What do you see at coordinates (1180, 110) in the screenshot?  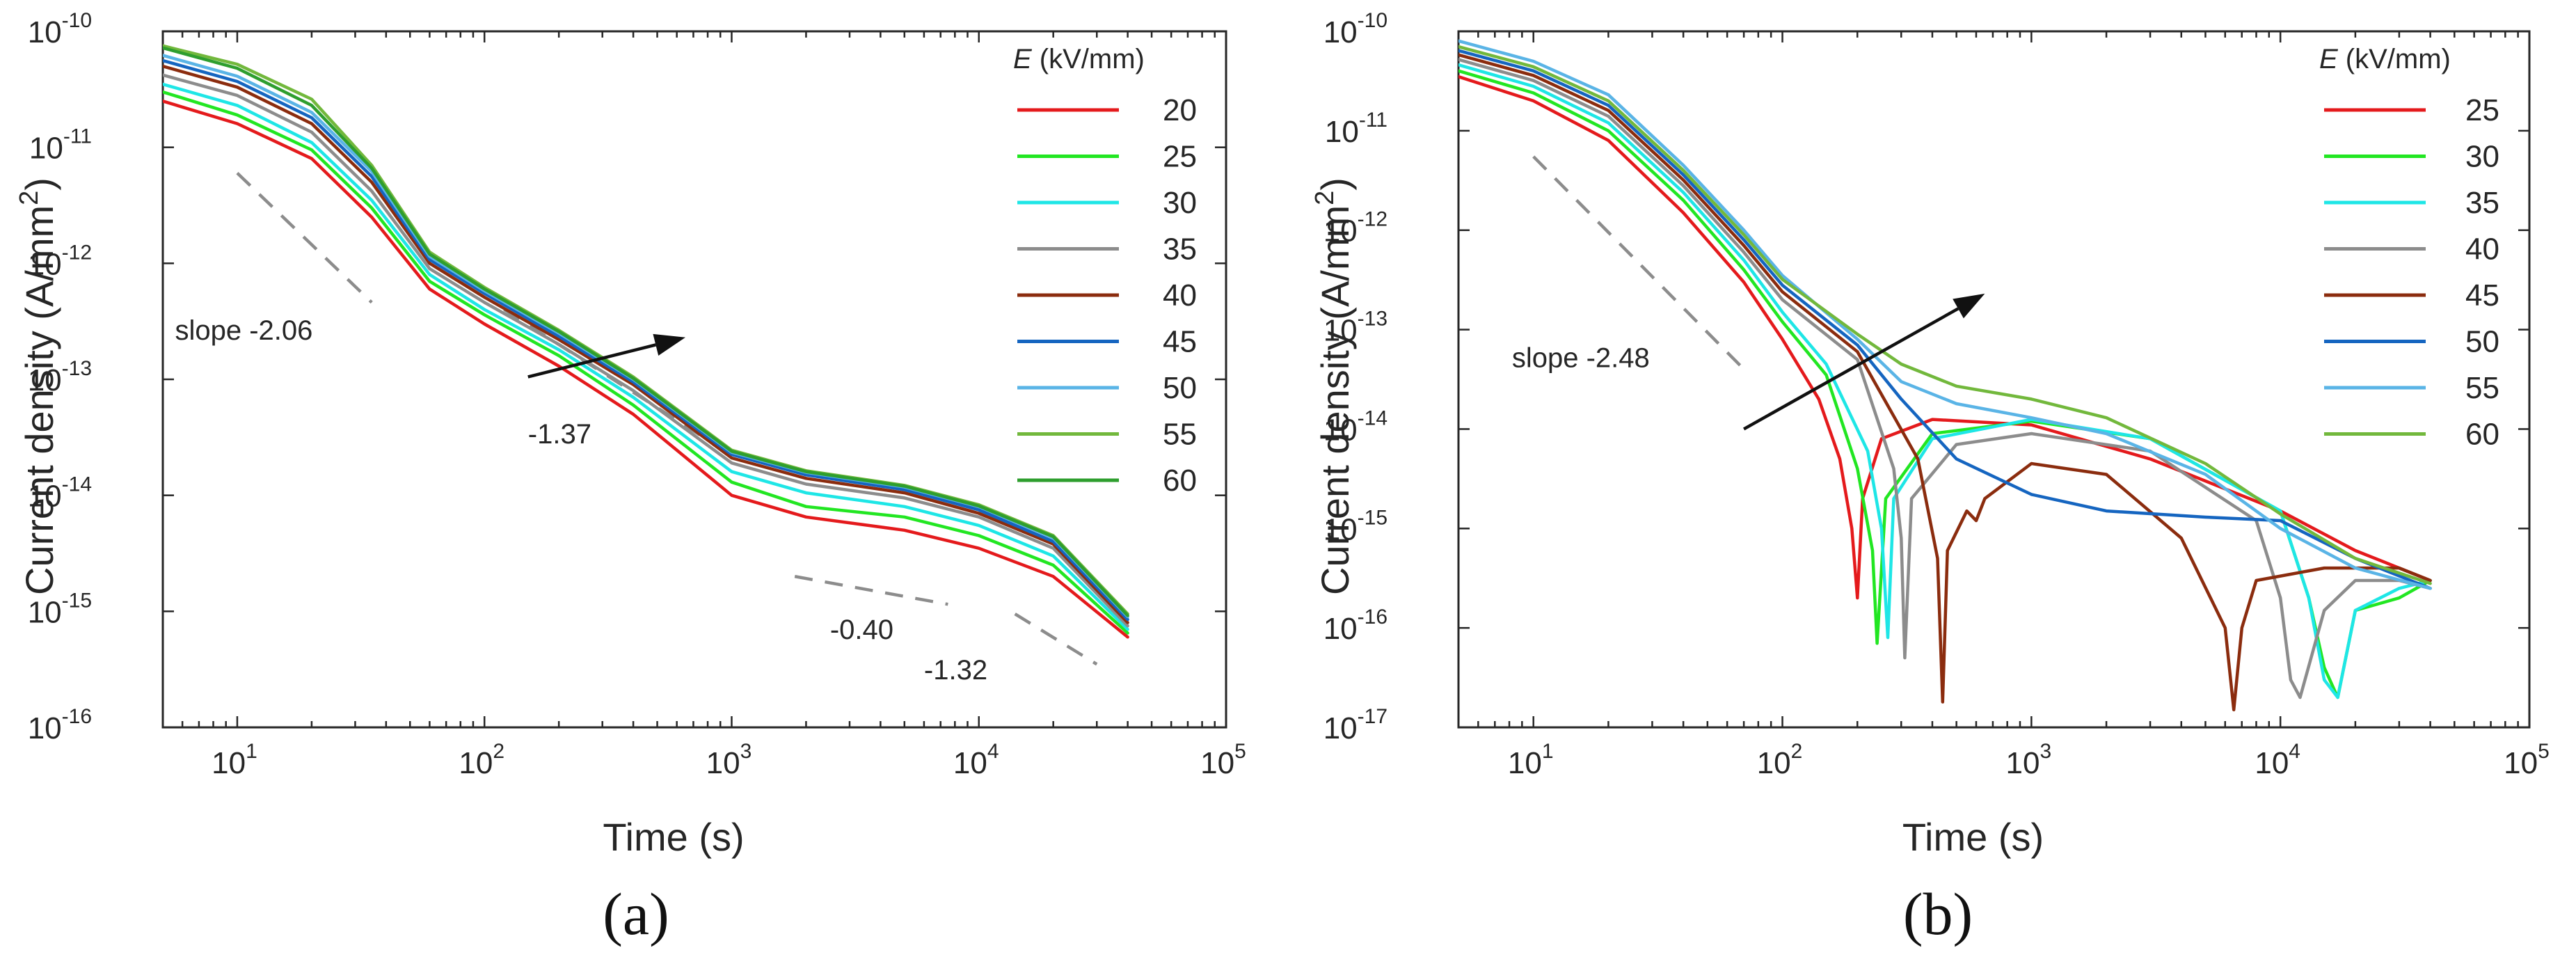 I see `legend-label: 20` at bounding box center [1180, 110].